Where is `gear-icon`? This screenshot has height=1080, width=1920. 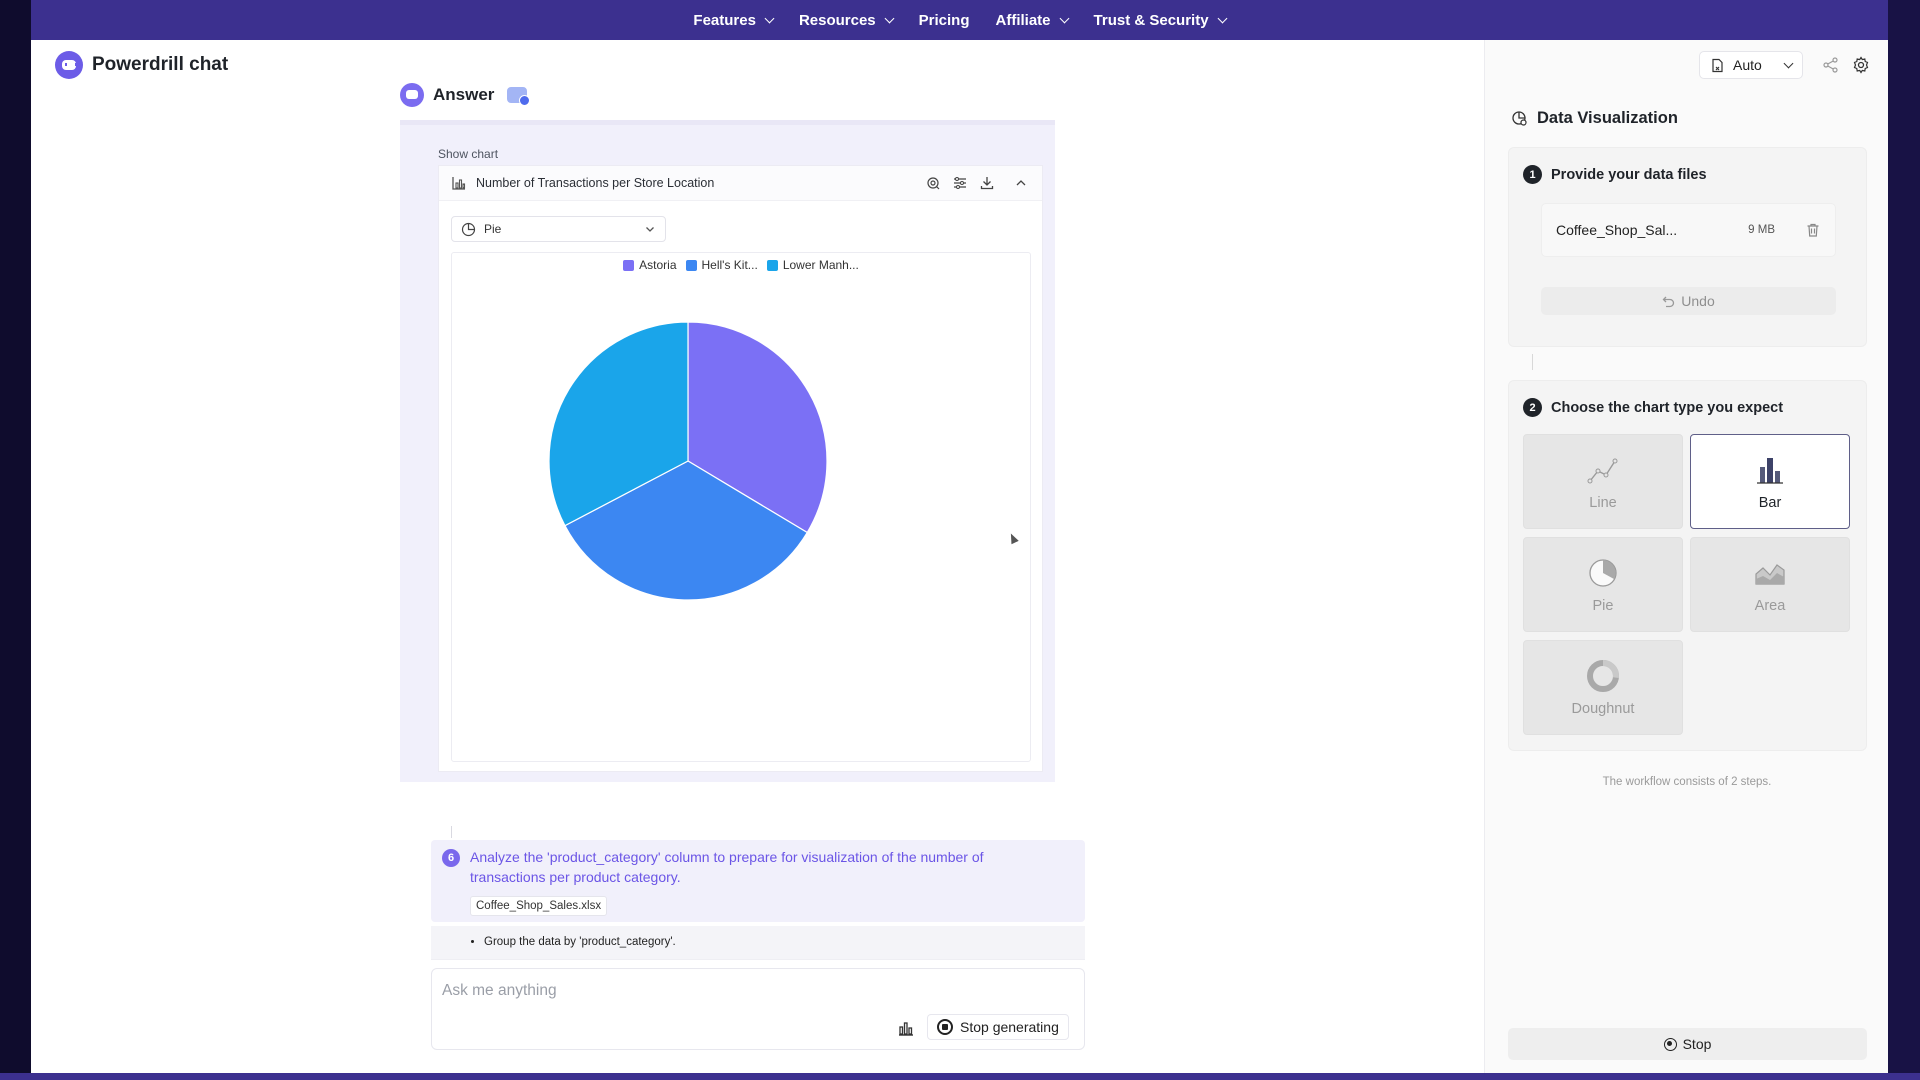
gear-icon is located at coordinates (1861, 65).